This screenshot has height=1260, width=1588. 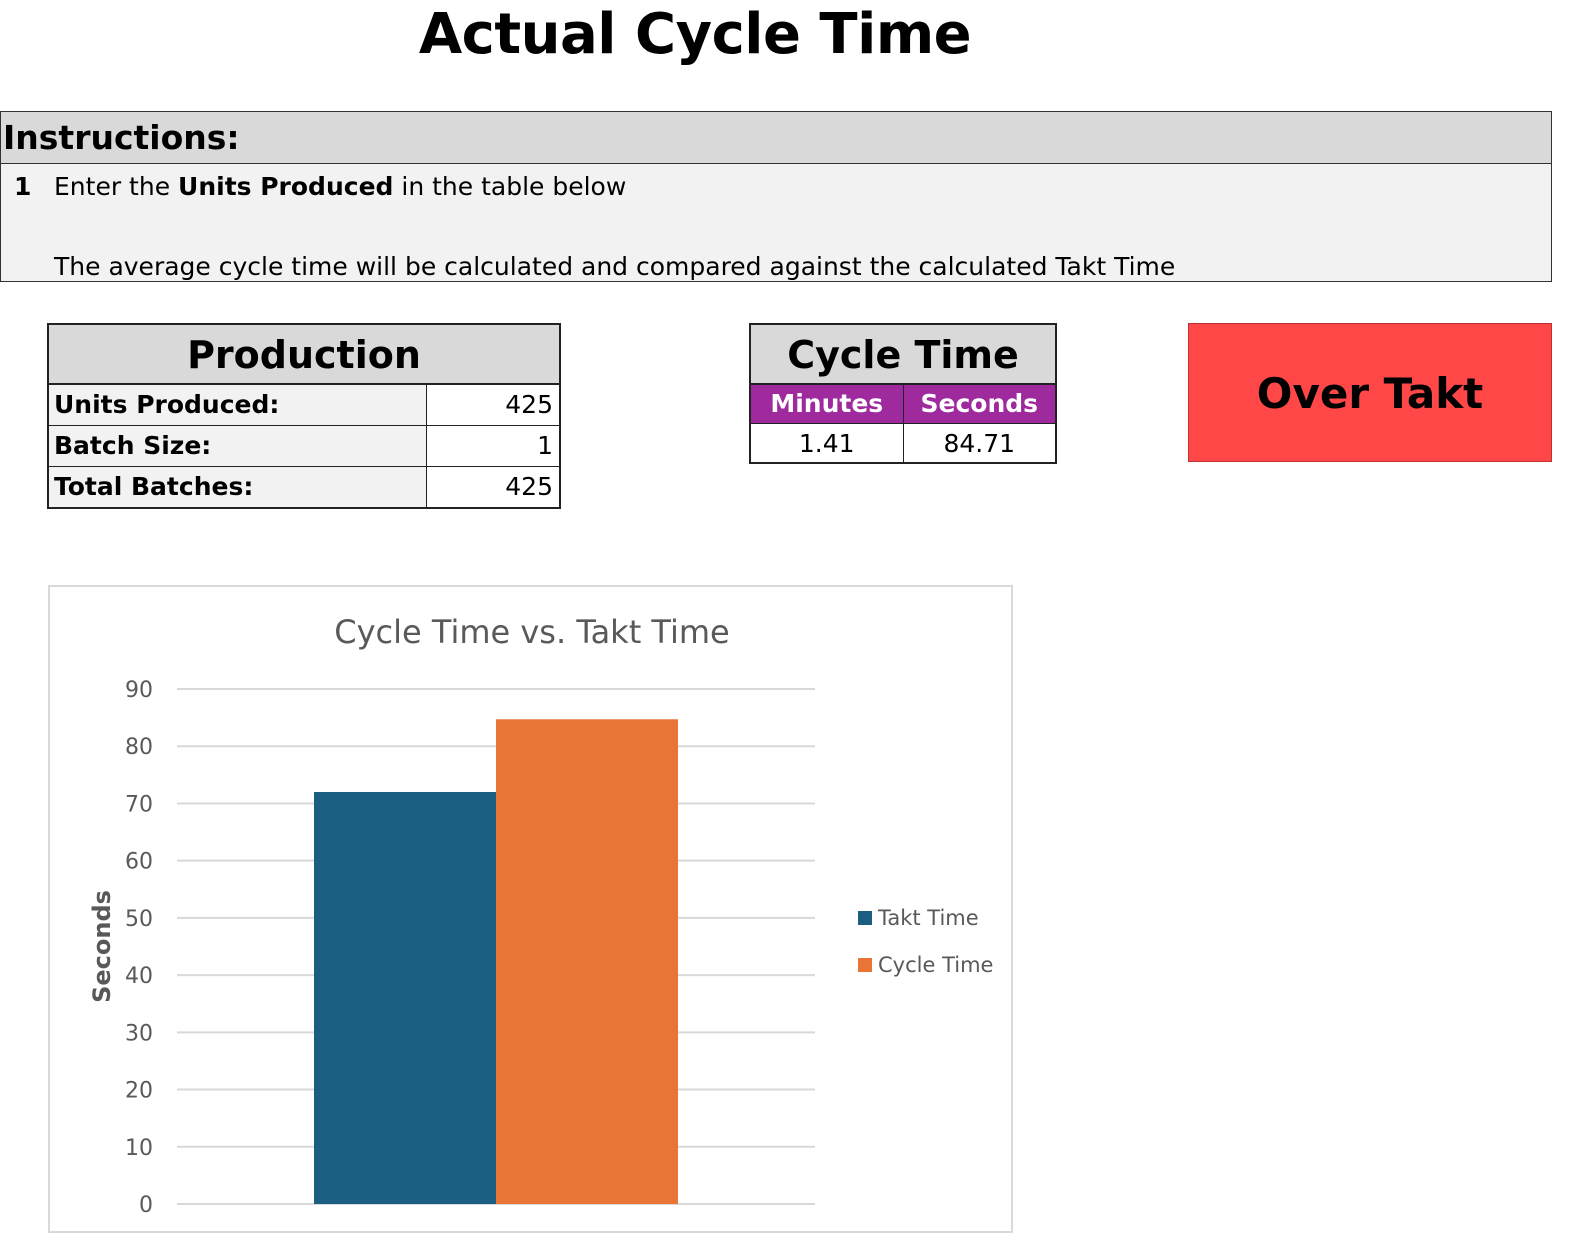 I want to click on y-tick-label: 0, so click(x=146, y=1205).